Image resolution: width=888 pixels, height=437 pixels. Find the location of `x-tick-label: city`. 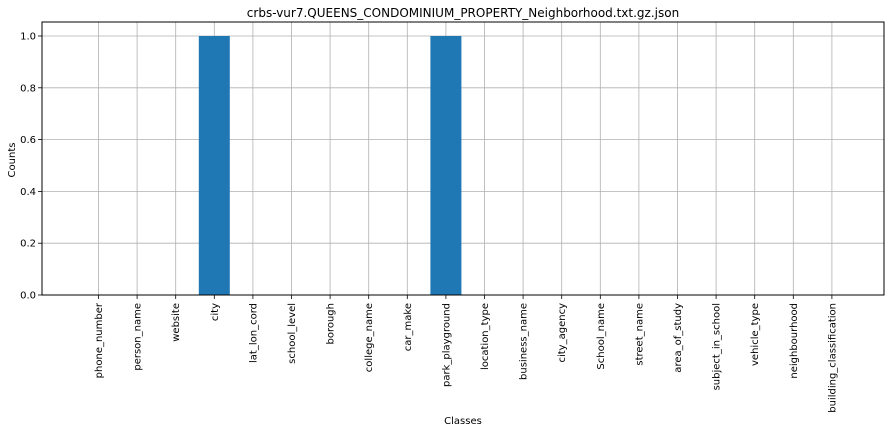

x-tick-label: city is located at coordinates (215, 312).